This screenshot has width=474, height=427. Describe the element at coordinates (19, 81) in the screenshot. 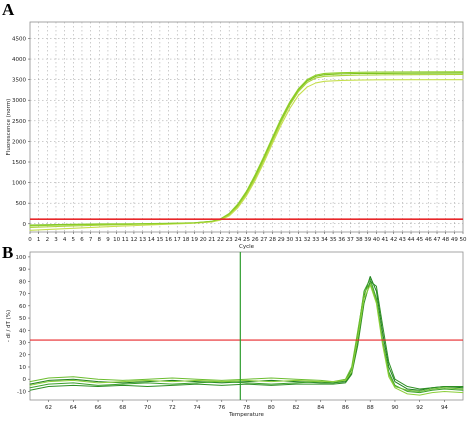

I see `y-tick-label: 3500` at that location.